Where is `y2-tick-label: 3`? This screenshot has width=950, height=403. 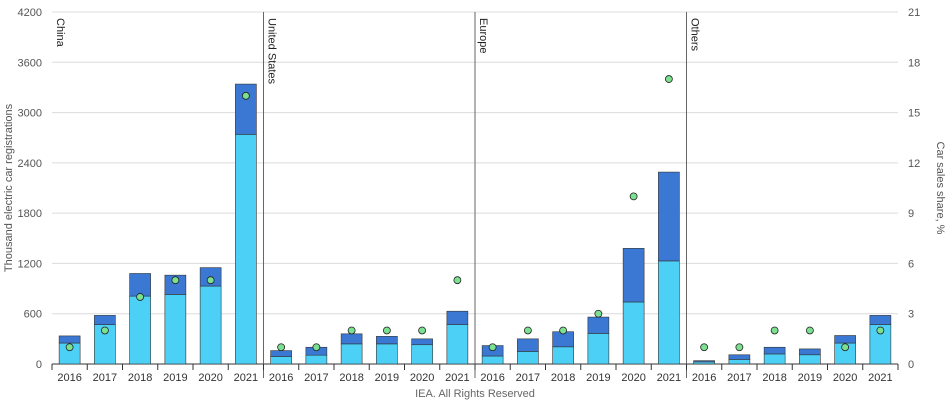
y2-tick-label: 3 is located at coordinates (911, 315).